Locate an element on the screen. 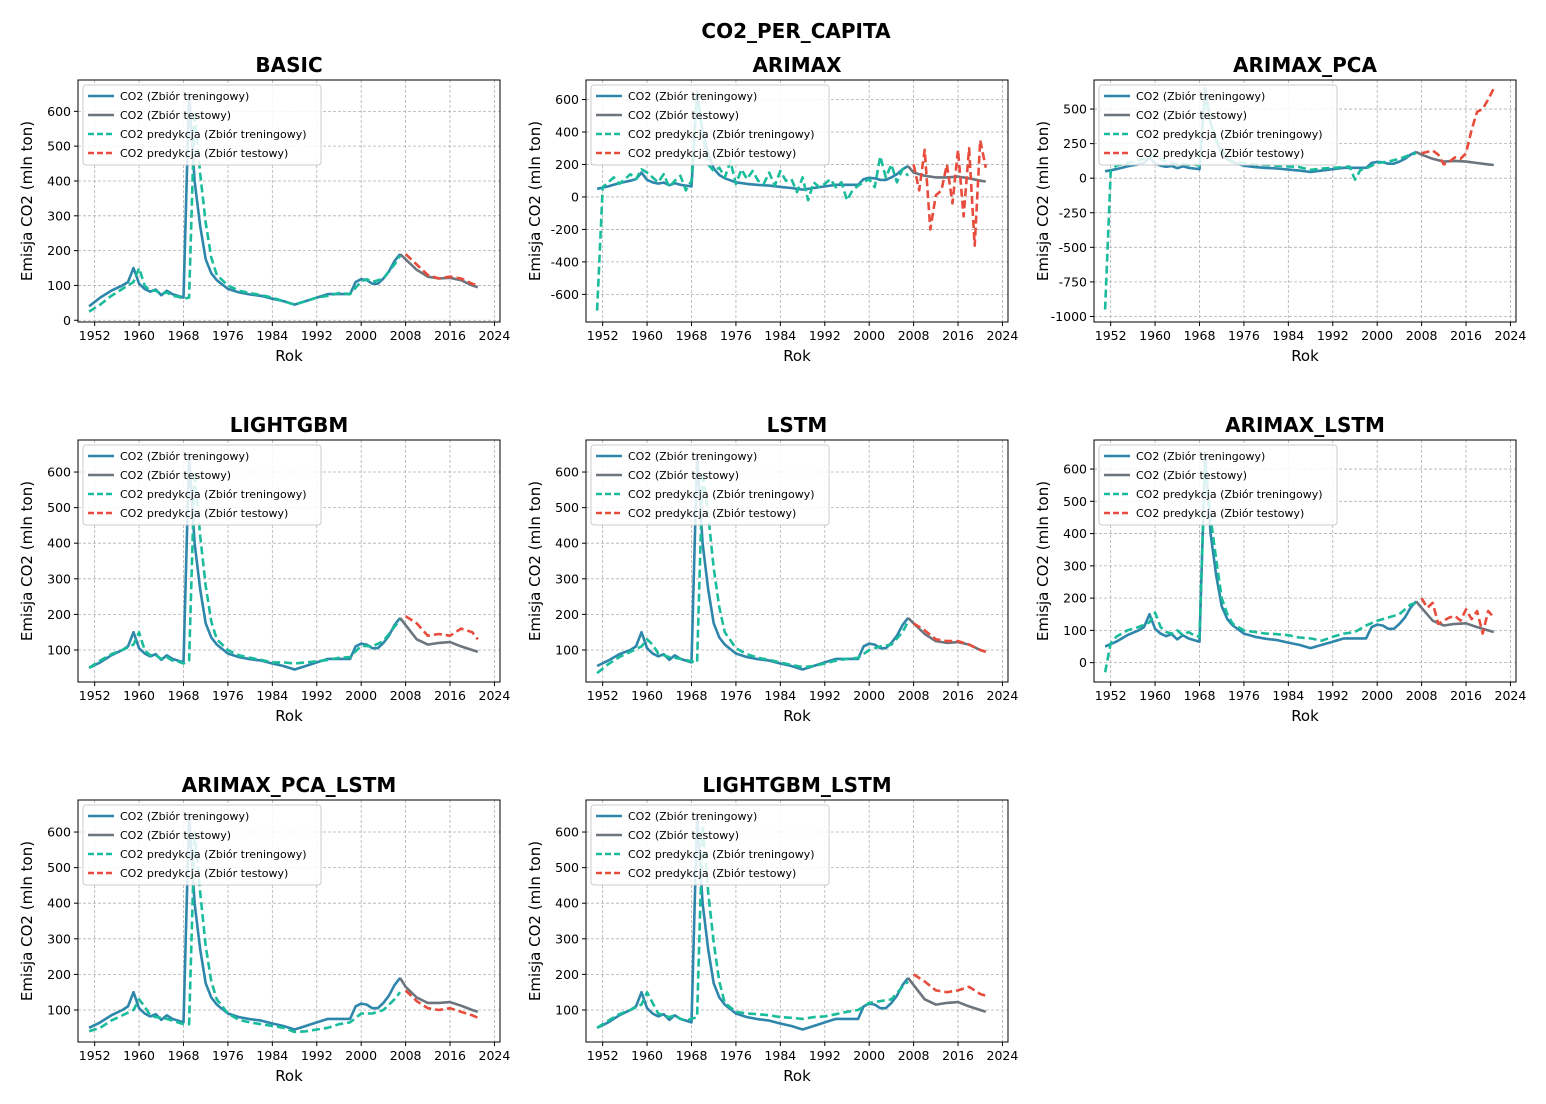 Image resolution: width=1546 pixels, height=1104 pixels. y-tick-label: 300 is located at coordinates (59, 938).